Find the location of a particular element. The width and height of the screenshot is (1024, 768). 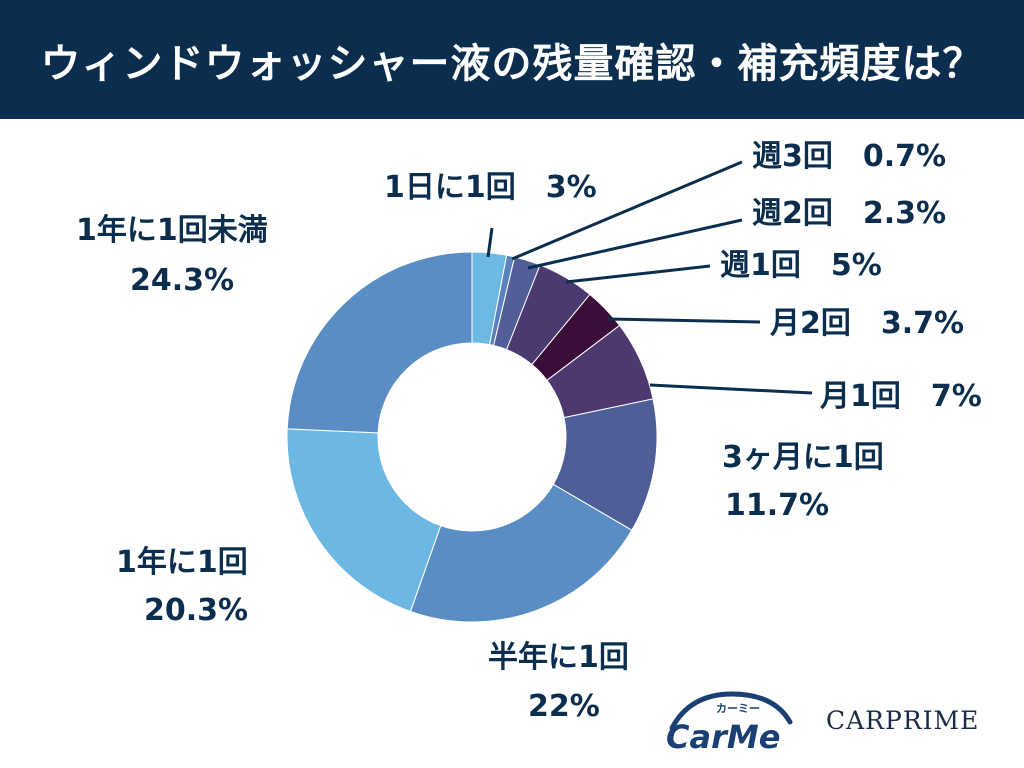

slice-label-7: 半年に1回 is located at coordinates (558, 657).